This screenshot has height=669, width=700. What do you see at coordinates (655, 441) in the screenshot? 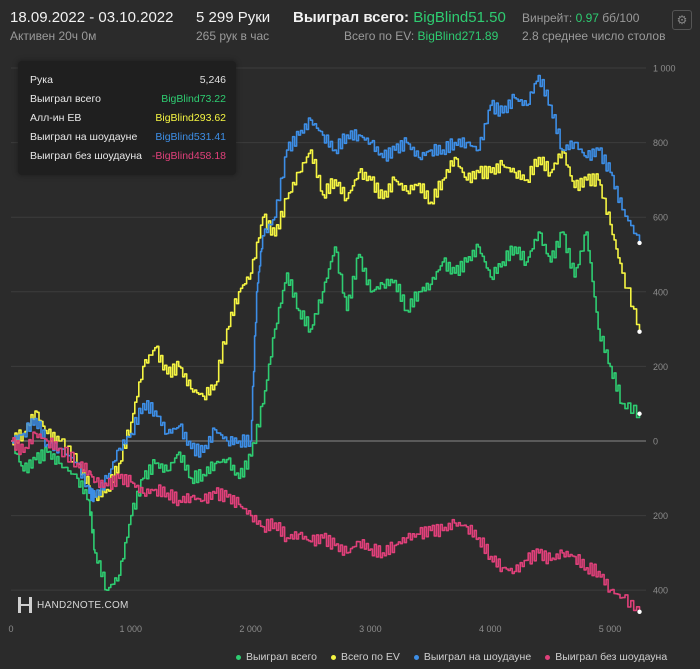
I see `y-tick-label: 0` at bounding box center [655, 441].